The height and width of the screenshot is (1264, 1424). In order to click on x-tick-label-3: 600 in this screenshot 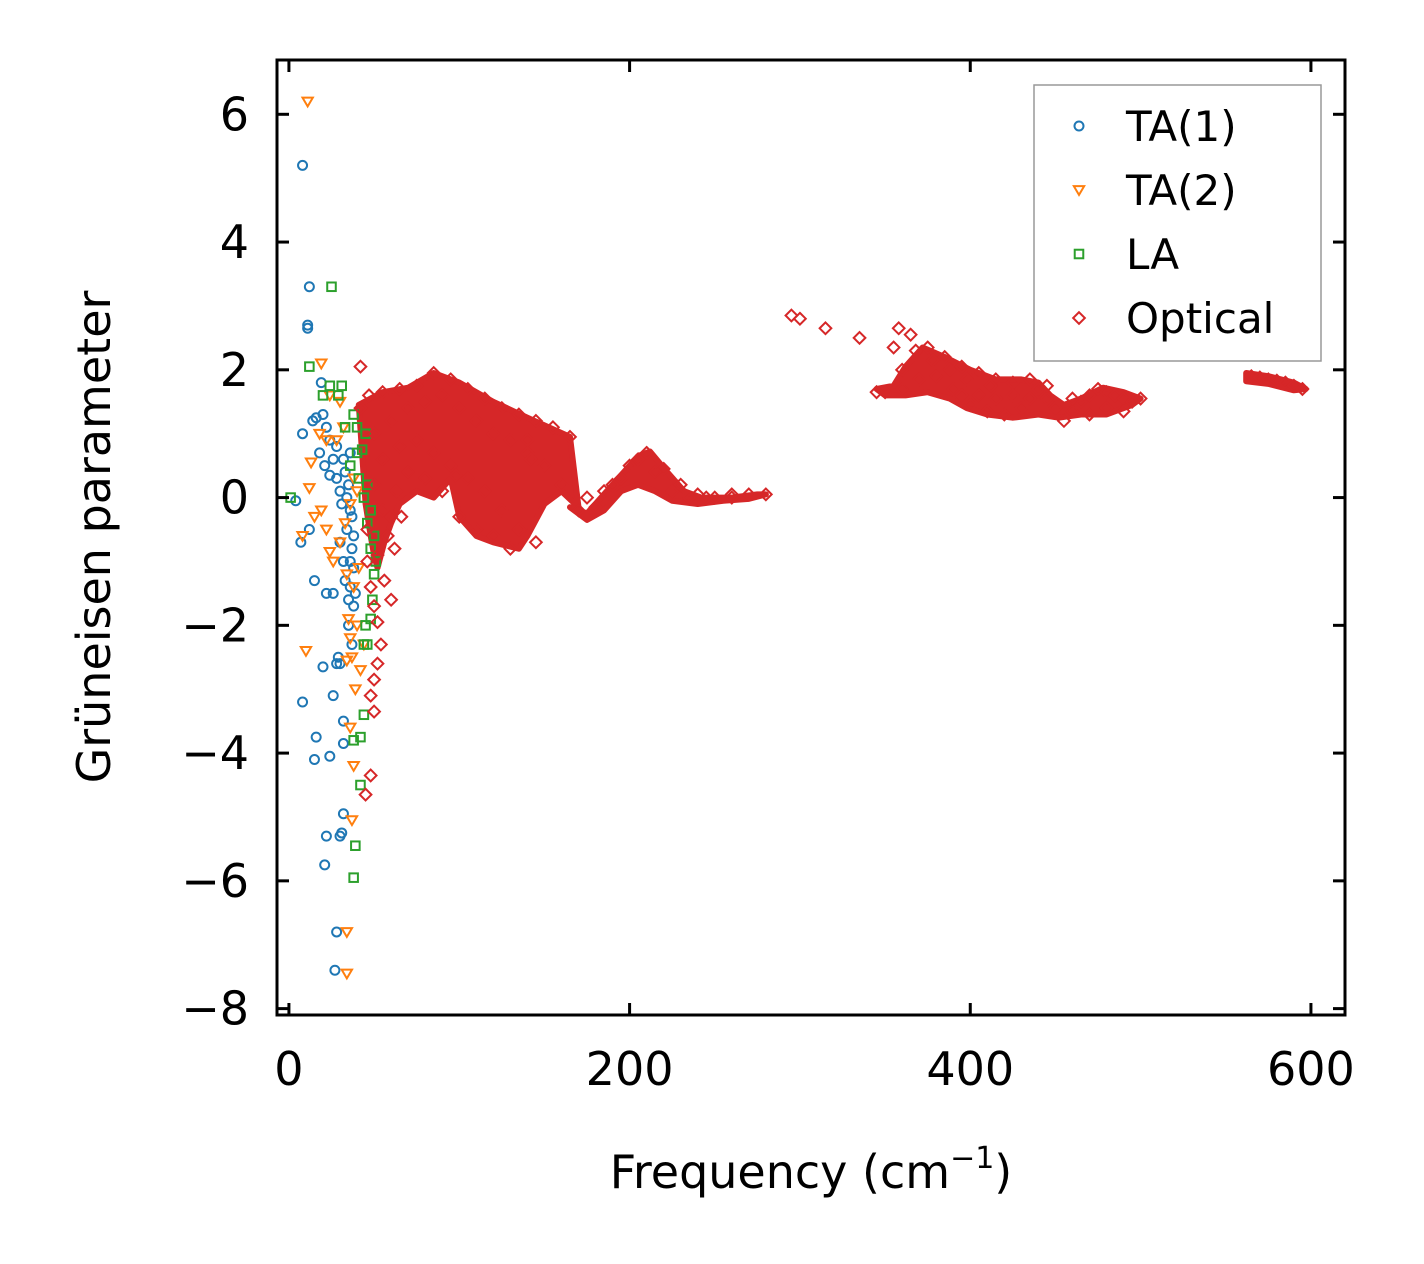, I will do `click(1311, 1069)`.